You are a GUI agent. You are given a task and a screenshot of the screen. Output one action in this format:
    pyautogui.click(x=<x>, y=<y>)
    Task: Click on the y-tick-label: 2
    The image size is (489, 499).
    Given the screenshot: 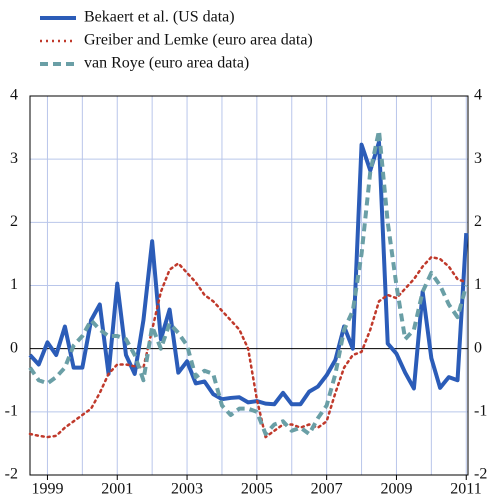 What is the action you would take?
    pyautogui.click(x=14, y=221)
    